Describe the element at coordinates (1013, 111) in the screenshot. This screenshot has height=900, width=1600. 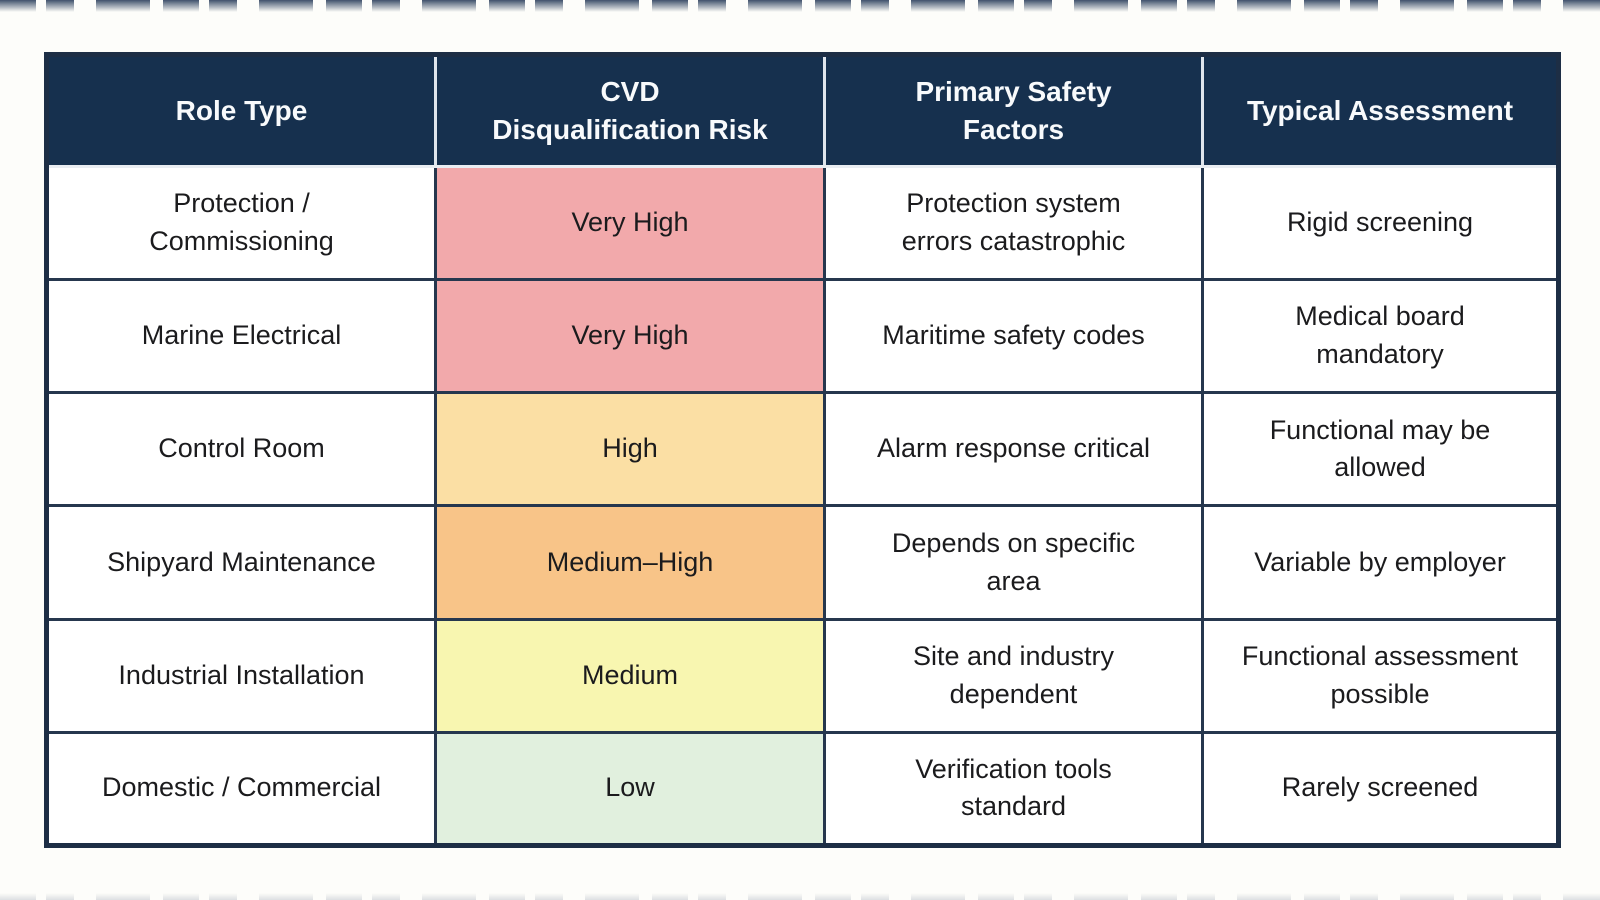
I see `header-cell-safety-factors: Primary Safety Factors` at that location.